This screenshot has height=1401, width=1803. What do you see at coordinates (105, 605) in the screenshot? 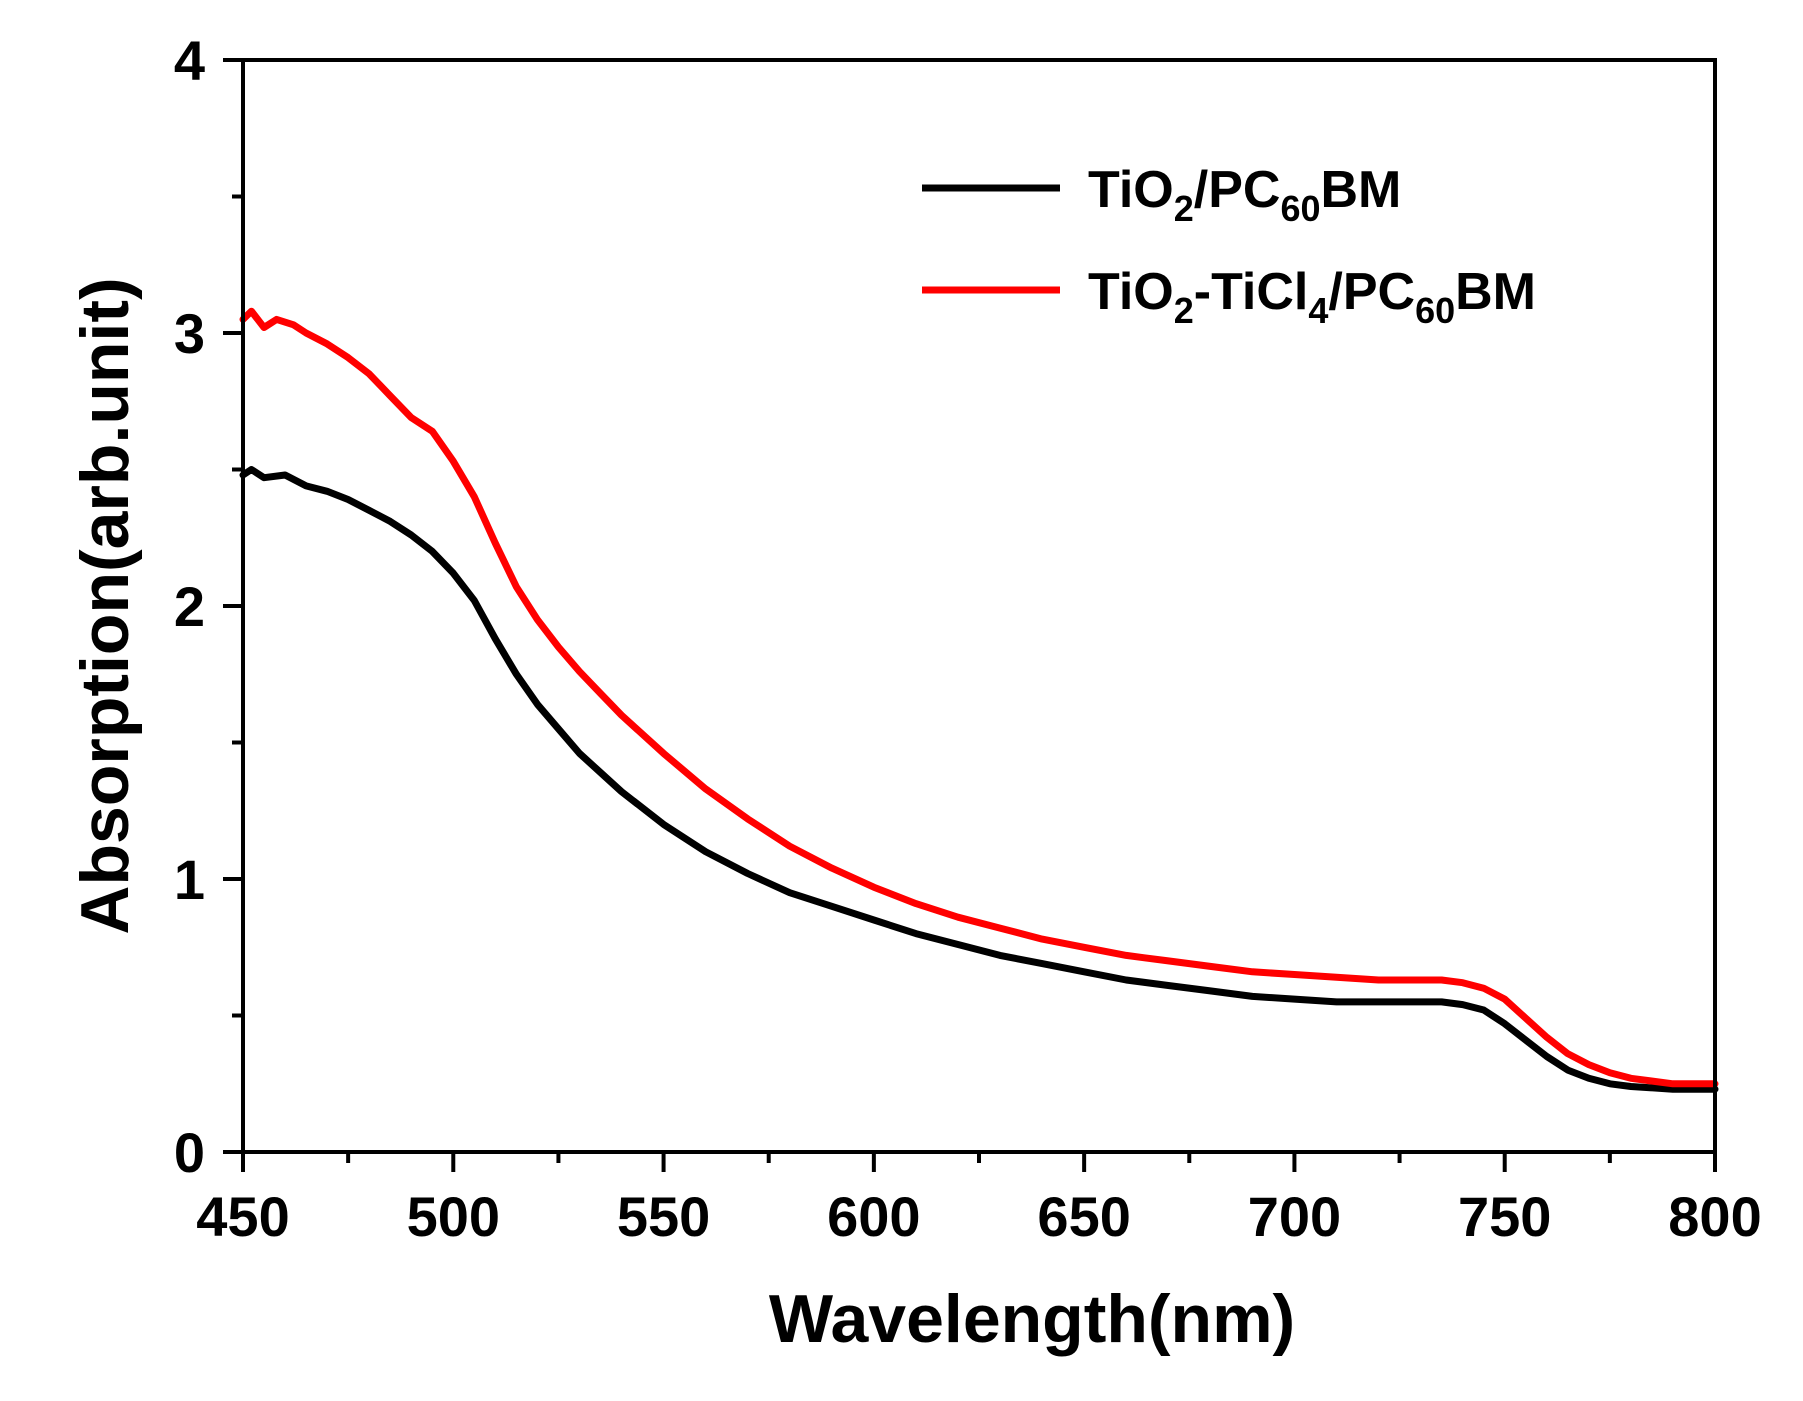
I see `y-axis-title: Absorption(arb.unit)` at bounding box center [105, 605].